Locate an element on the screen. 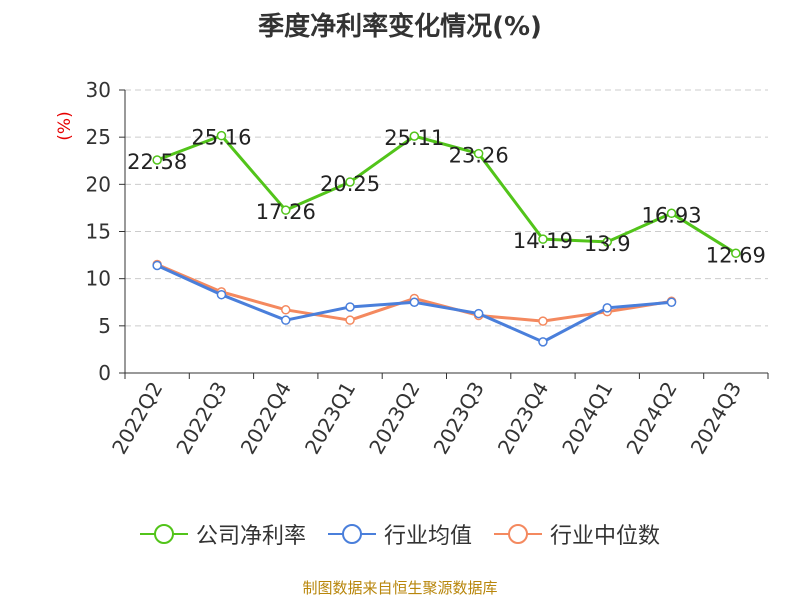 The height and width of the screenshot is (600, 800). data-label: 23.26 is located at coordinates (479, 156).